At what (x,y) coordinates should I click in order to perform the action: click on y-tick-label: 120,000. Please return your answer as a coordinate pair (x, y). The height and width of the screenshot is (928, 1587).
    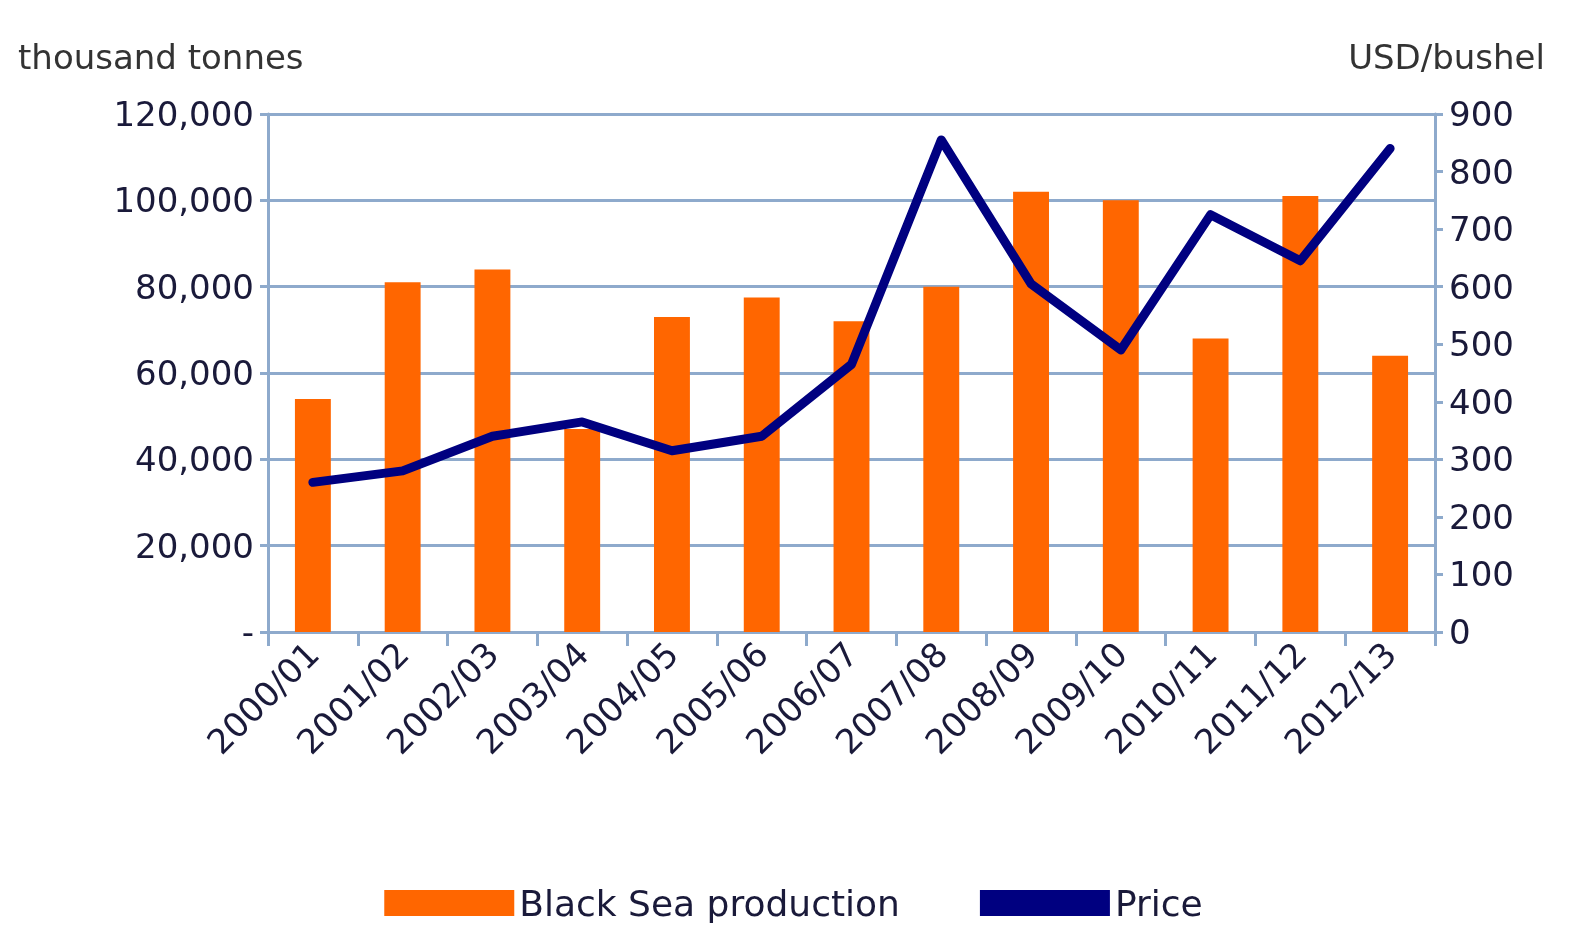
    Looking at the image, I should click on (183, 114).